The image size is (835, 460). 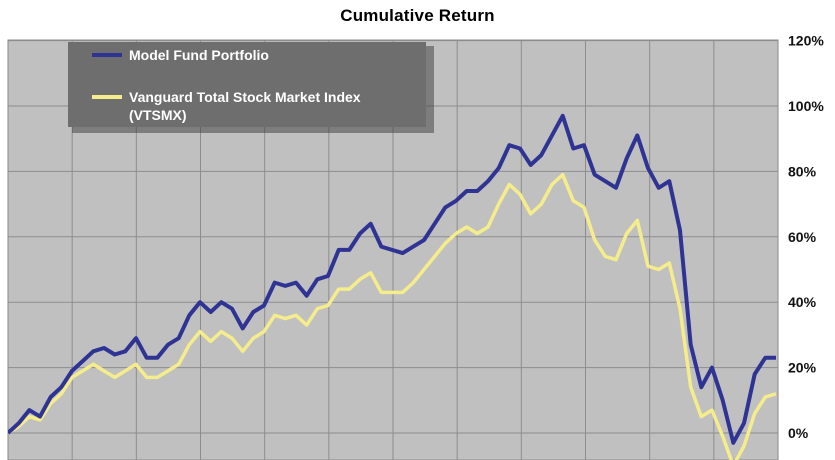 What do you see at coordinates (802, 302) in the screenshot?
I see `y-tick-label: 40%` at bounding box center [802, 302].